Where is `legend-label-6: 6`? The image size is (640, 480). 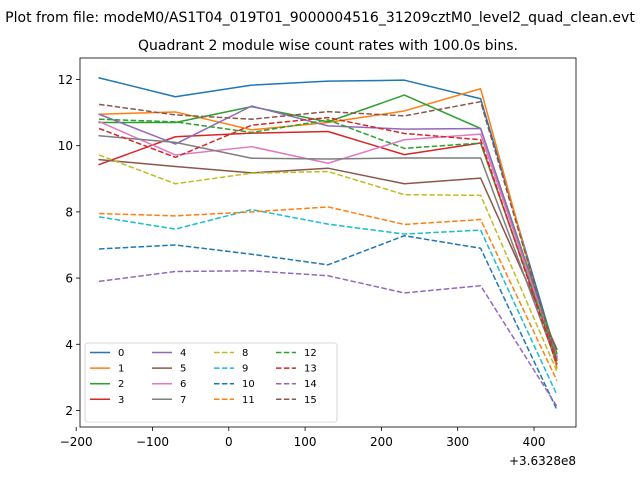
legend-label-6: 6 is located at coordinates (183, 384).